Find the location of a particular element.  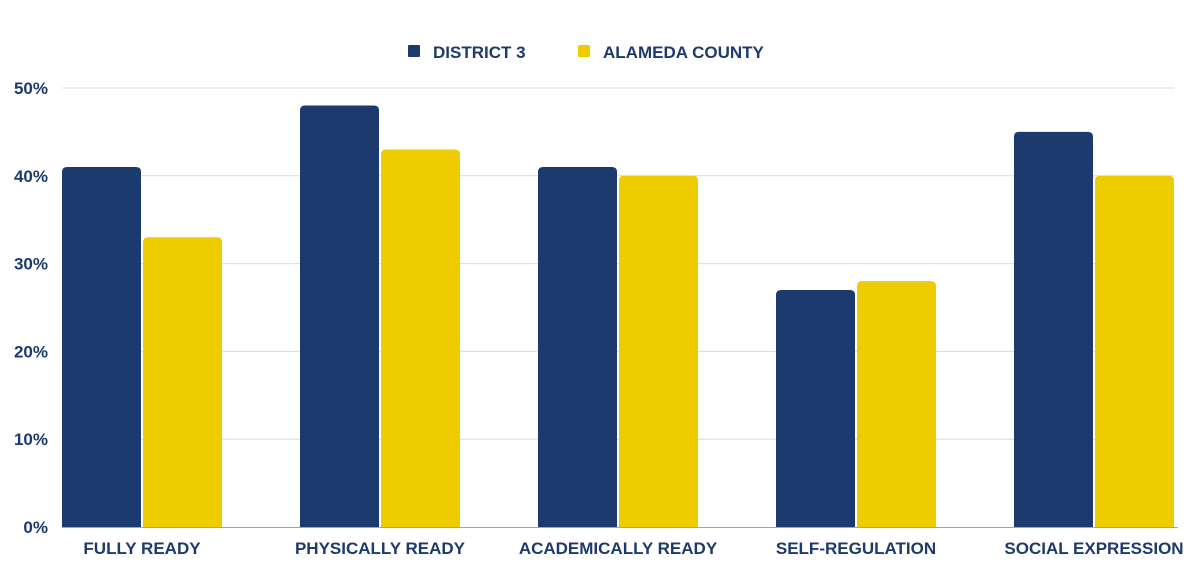

legend-item-district-3: DISTRICT 3 is located at coordinates (467, 52).